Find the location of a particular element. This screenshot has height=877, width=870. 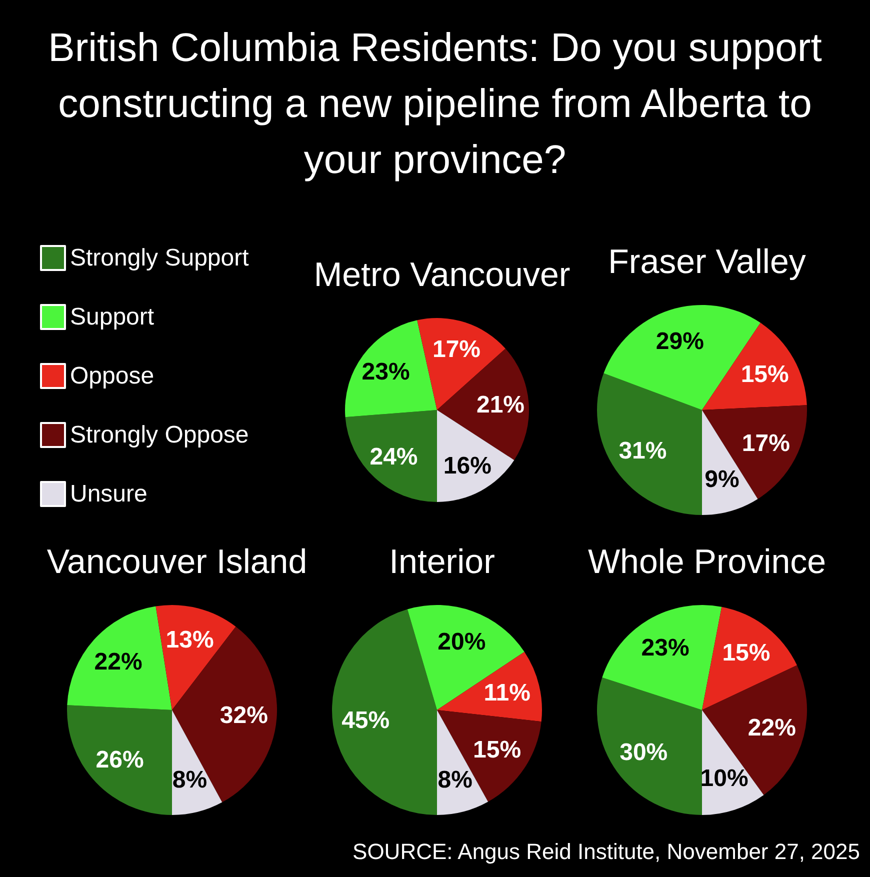

data-label: 21% is located at coordinates (500, 405).